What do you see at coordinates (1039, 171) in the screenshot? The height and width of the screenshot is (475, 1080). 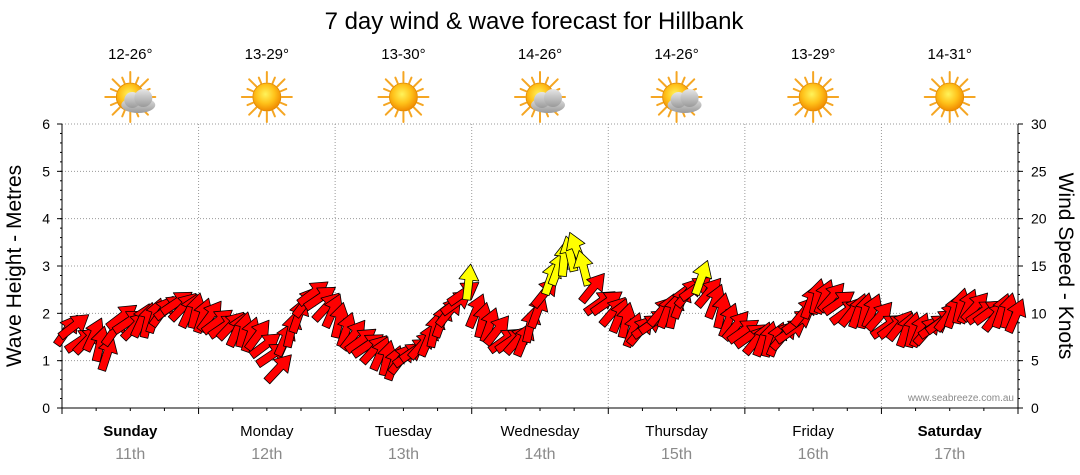 I see `right-tick-label: 25` at bounding box center [1039, 171].